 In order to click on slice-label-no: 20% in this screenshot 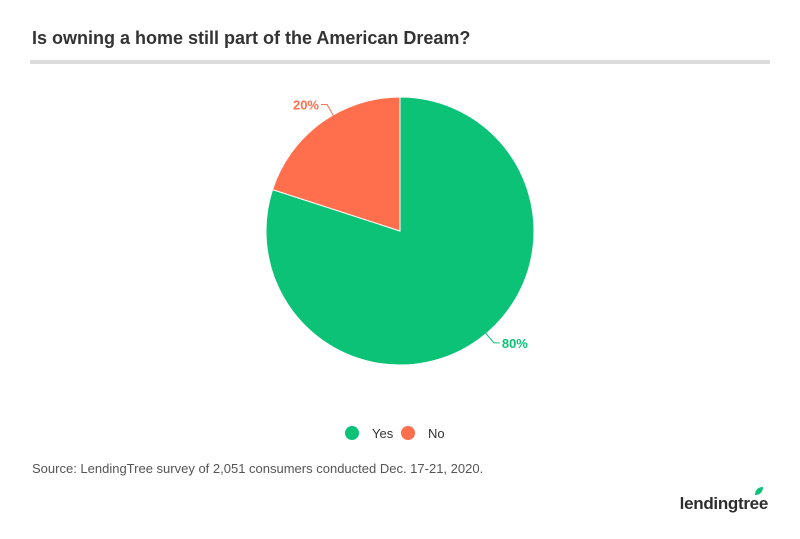, I will do `click(306, 105)`.